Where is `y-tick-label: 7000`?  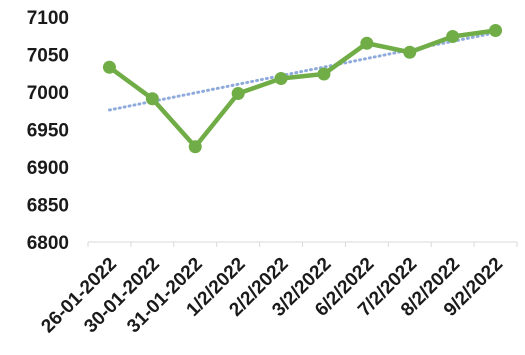
y-tick-label: 7000 is located at coordinates (48, 93).